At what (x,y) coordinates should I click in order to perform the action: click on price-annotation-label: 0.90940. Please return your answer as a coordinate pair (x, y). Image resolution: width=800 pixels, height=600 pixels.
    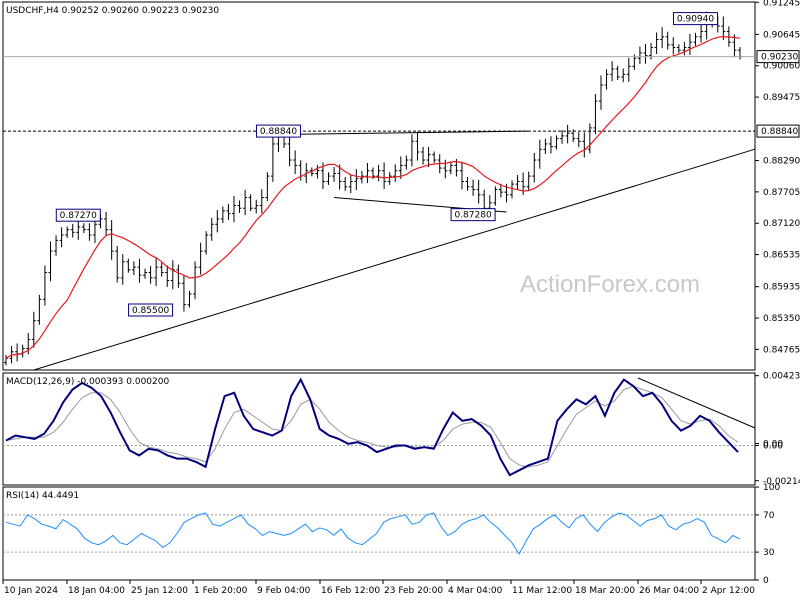
    Looking at the image, I should click on (695, 20).